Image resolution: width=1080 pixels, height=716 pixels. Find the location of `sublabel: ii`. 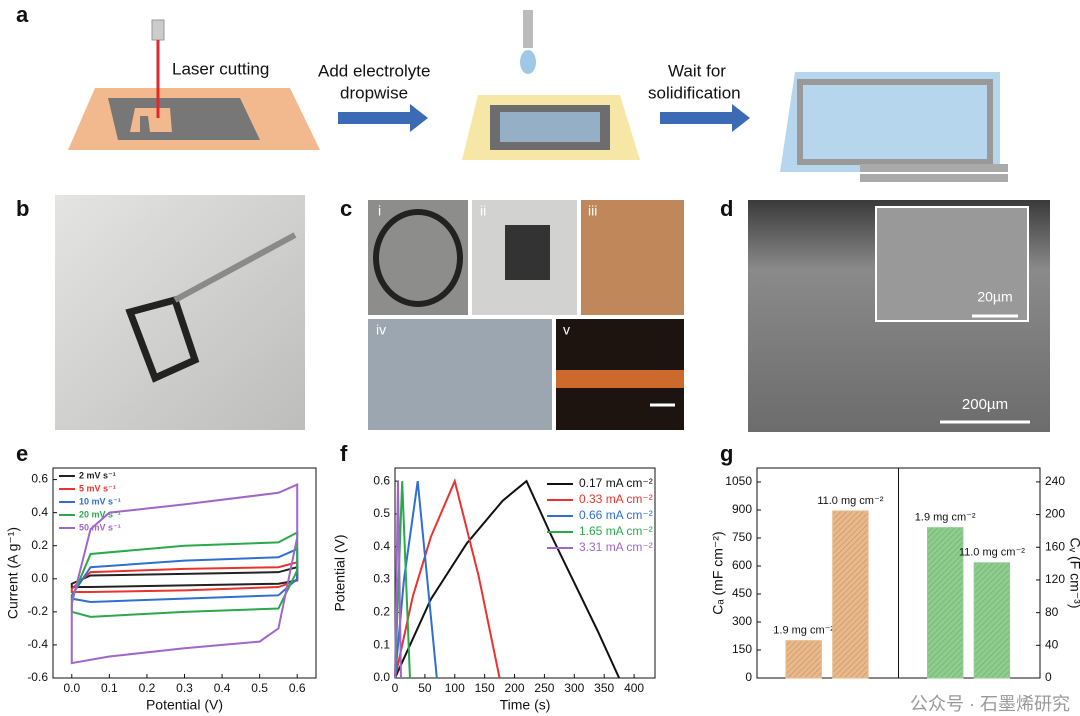

sublabel: ii is located at coordinates (483, 211).